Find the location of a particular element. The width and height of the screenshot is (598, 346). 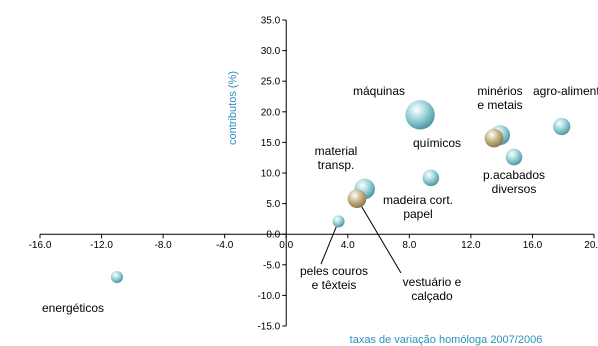

y-tick-label: 20.0 is located at coordinates (271, 112).